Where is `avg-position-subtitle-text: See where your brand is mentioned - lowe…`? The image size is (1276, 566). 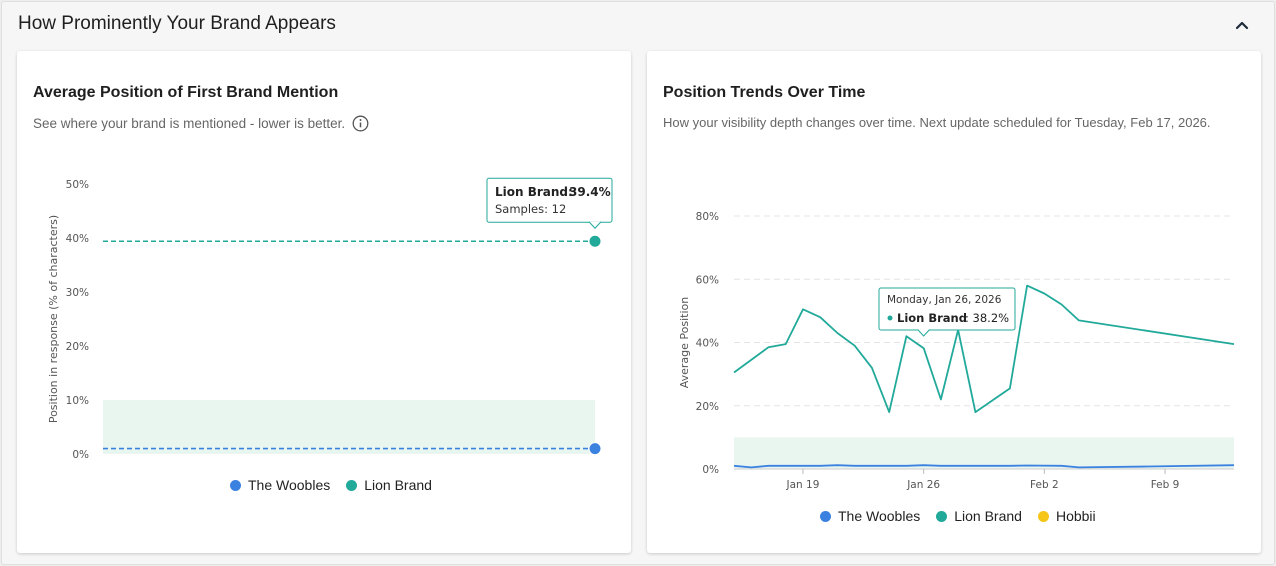 avg-position-subtitle-text: See where your brand is mentioned - lowe… is located at coordinates (189, 123).